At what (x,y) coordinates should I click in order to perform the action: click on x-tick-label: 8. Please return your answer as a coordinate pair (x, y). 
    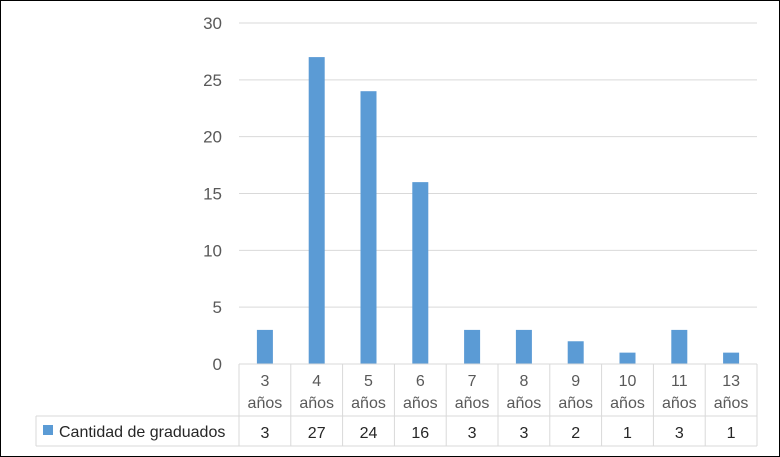
    Looking at the image, I should click on (523, 381).